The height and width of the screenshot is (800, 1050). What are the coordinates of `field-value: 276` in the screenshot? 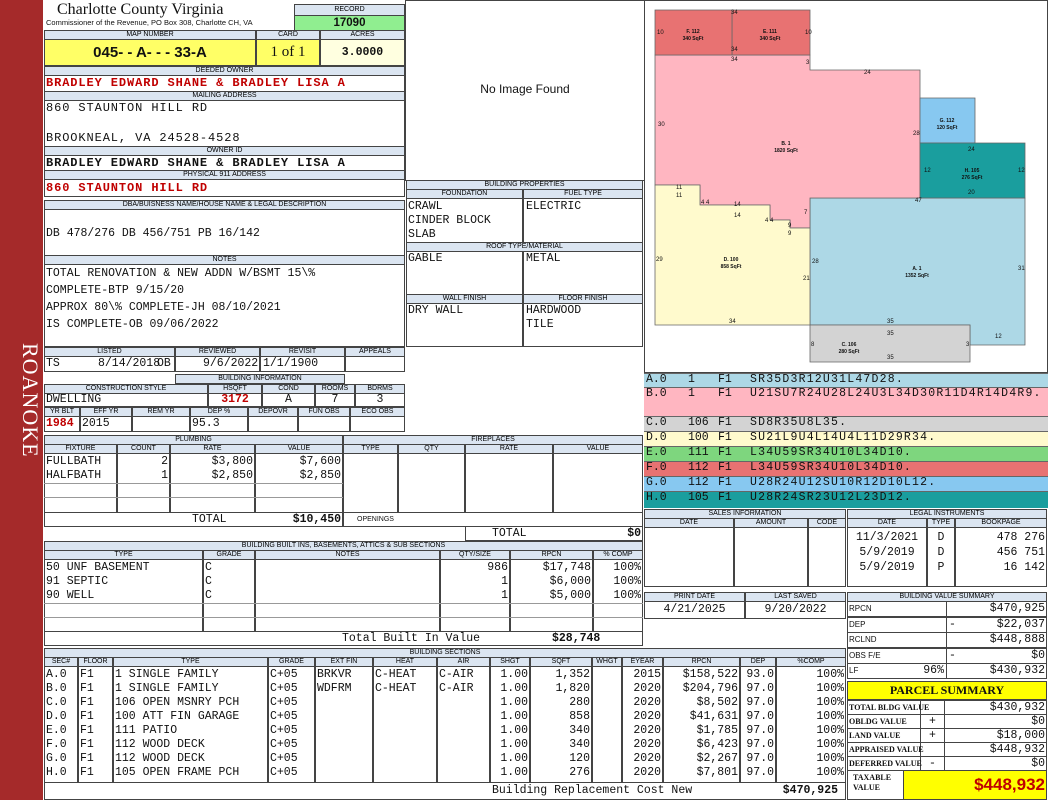 It's located at (579, 772).